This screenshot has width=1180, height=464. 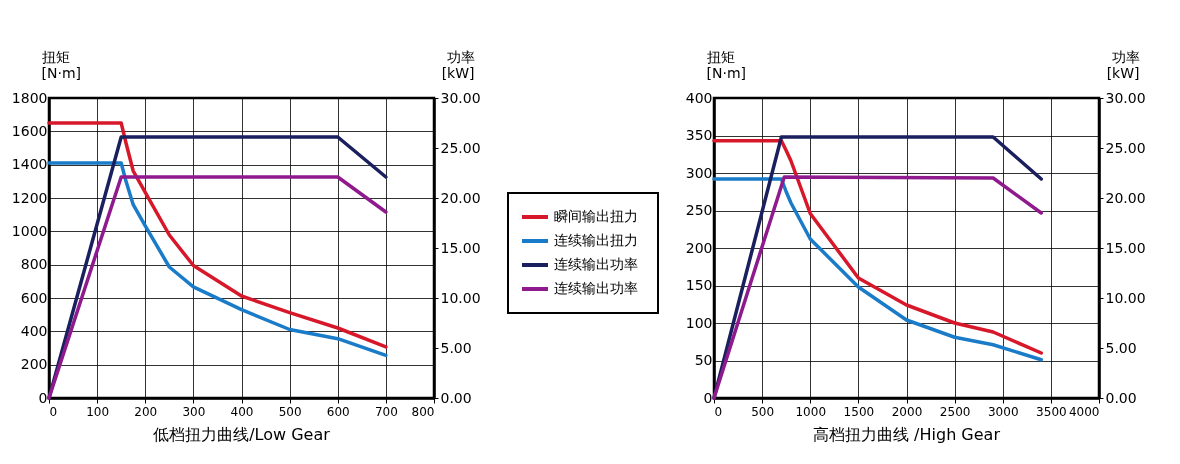 What do you see at coordinates (34, 264) in the screenshot?
I see `y-tick-label: 800` at bounding box center [34, 264].